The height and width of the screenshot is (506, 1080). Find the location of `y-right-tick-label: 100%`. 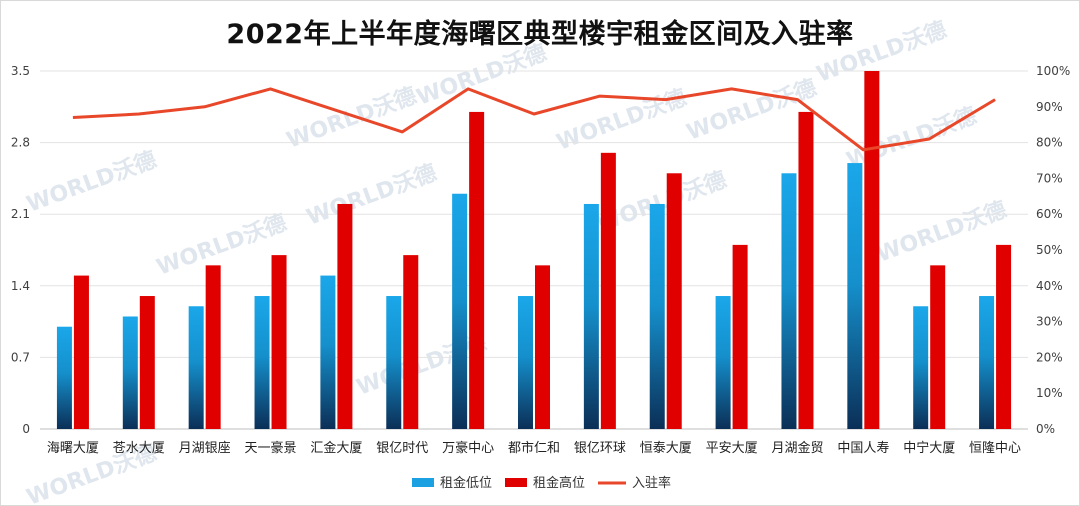

y-right-tick-label: 100% is located at coordinates (1053, 71).